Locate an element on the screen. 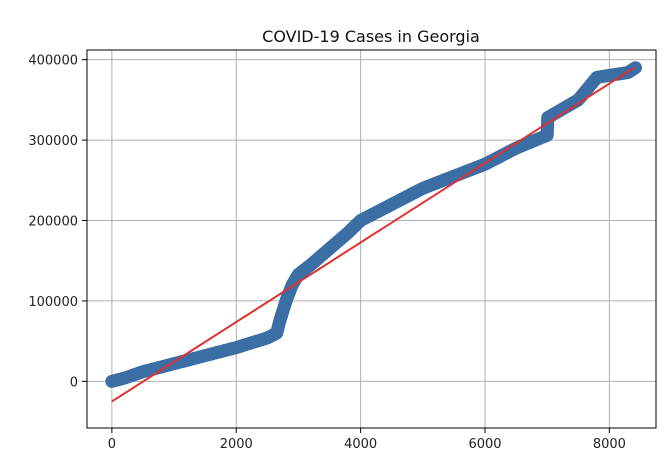 This screenshot has width=666, height=462. y-tick-label: 300000 is located at coordinates (53, 141).